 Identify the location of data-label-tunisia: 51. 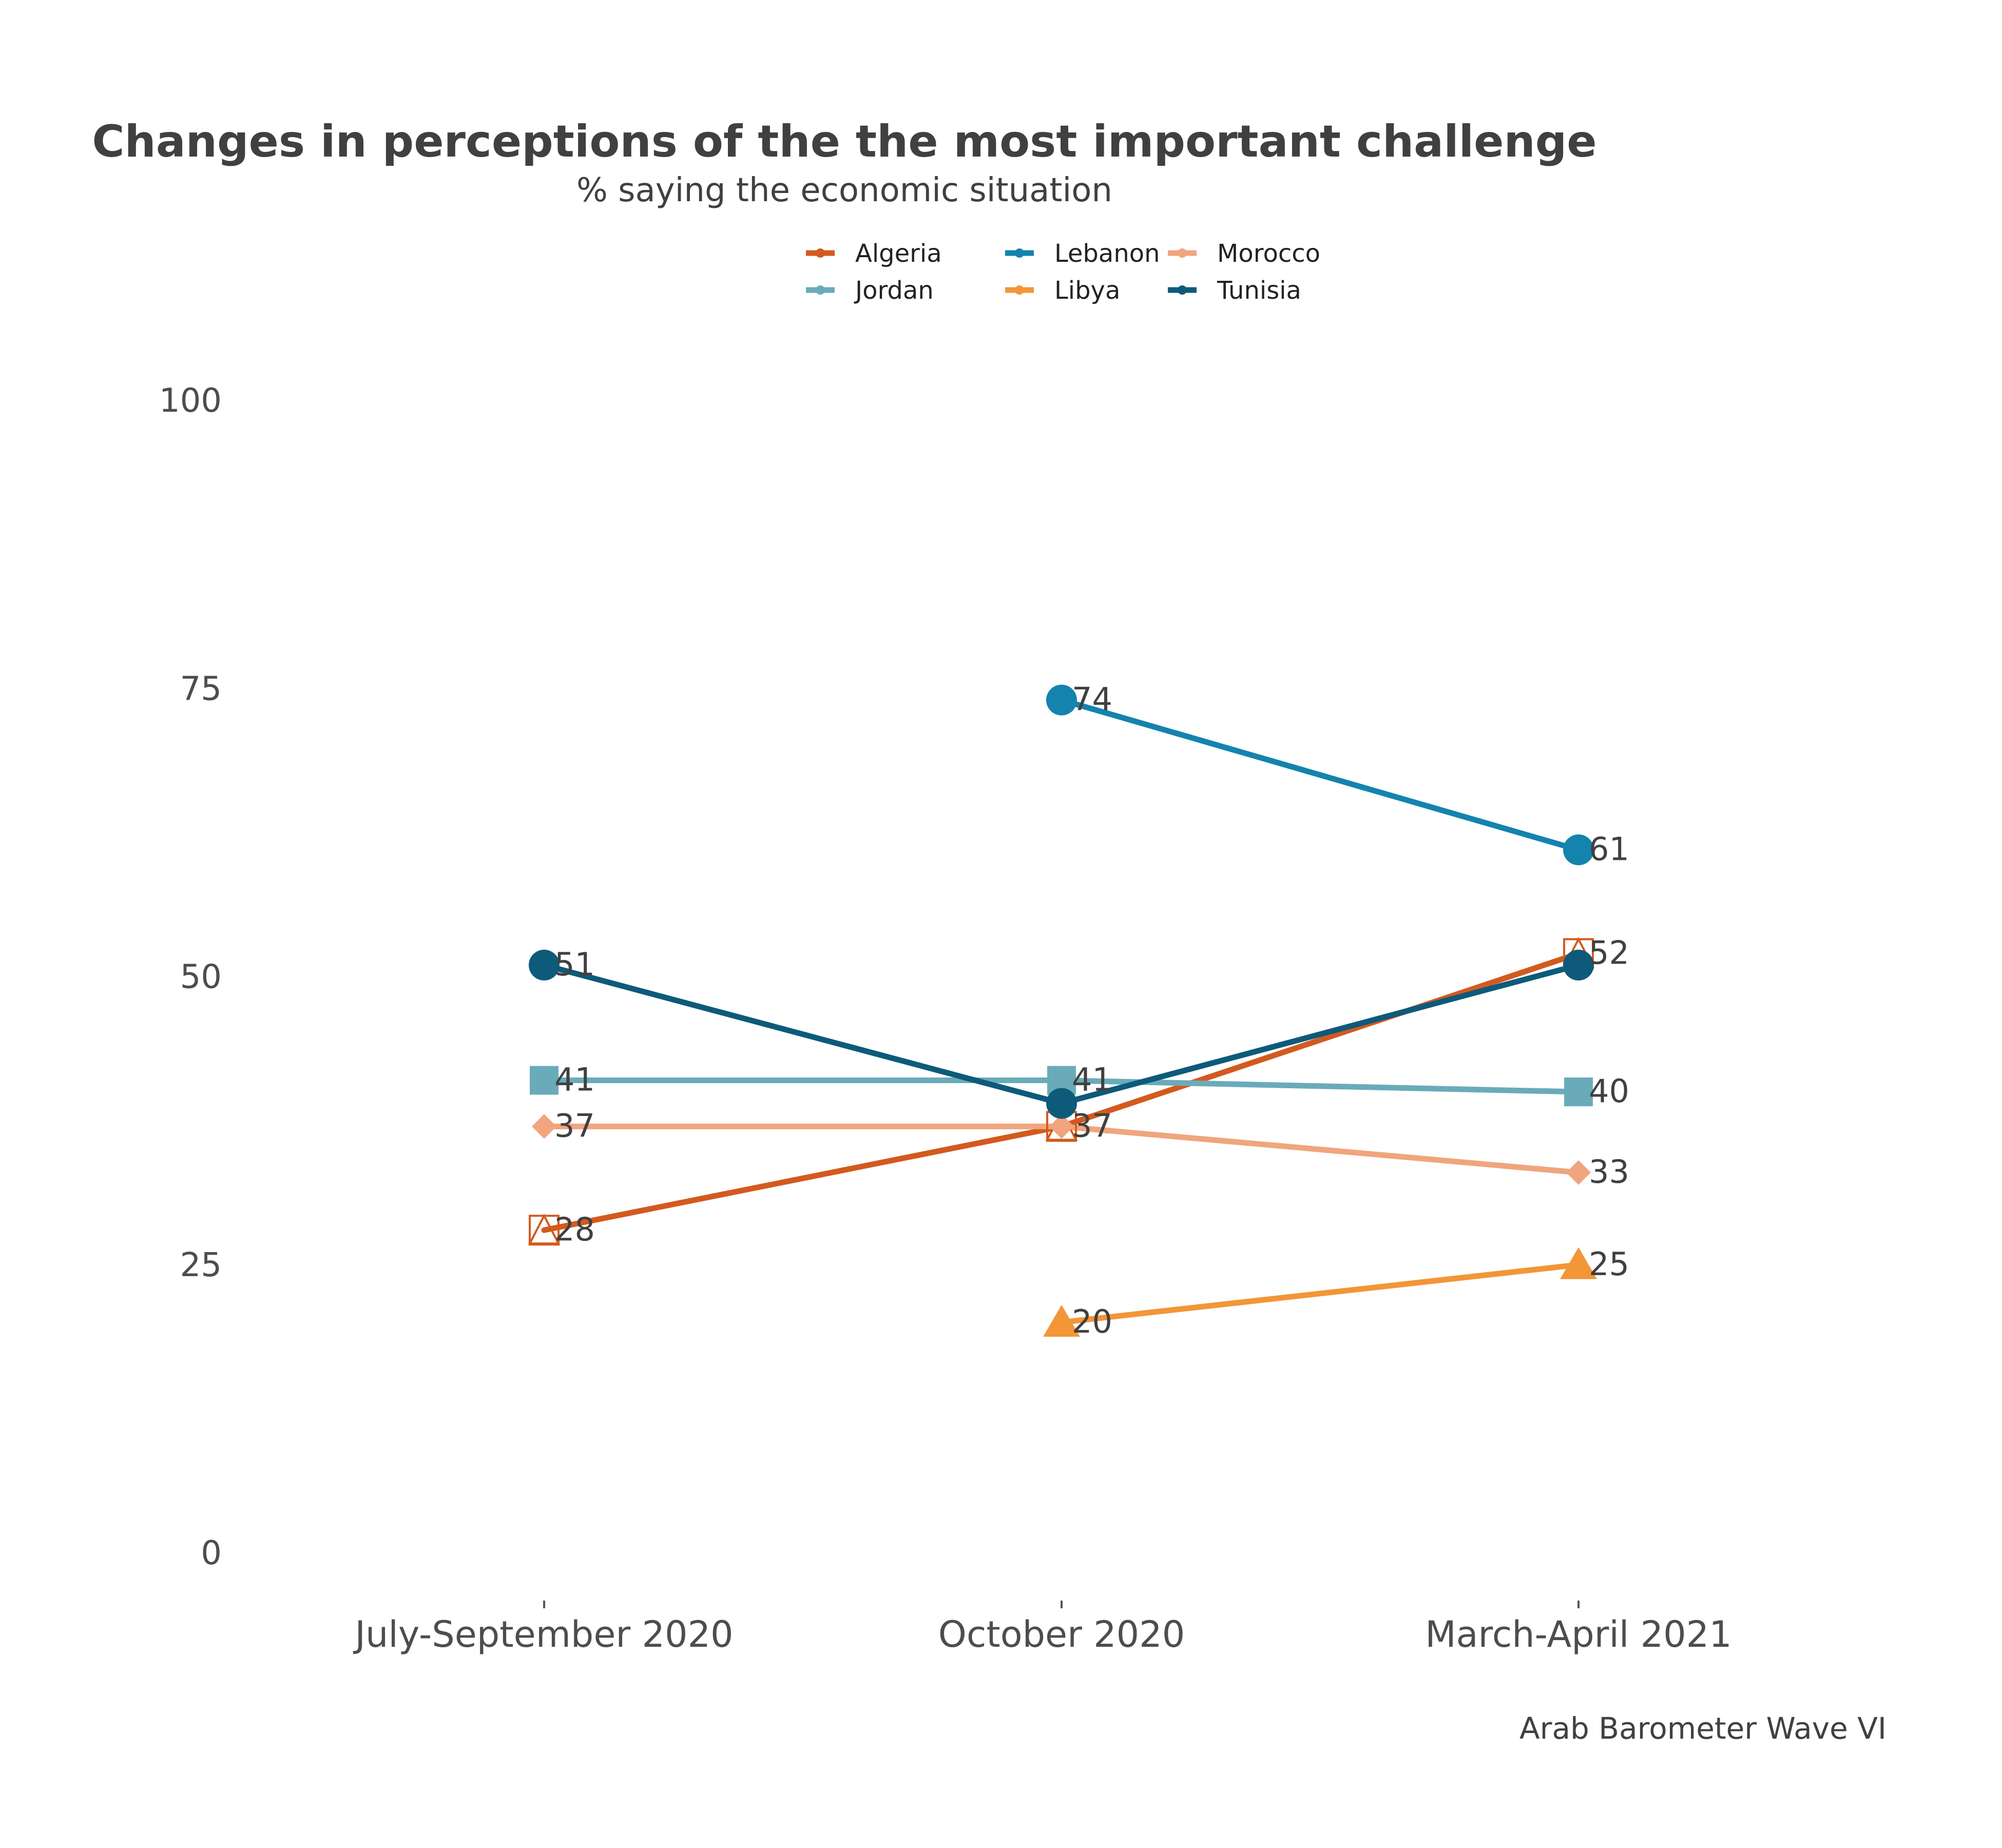
(574, 964).